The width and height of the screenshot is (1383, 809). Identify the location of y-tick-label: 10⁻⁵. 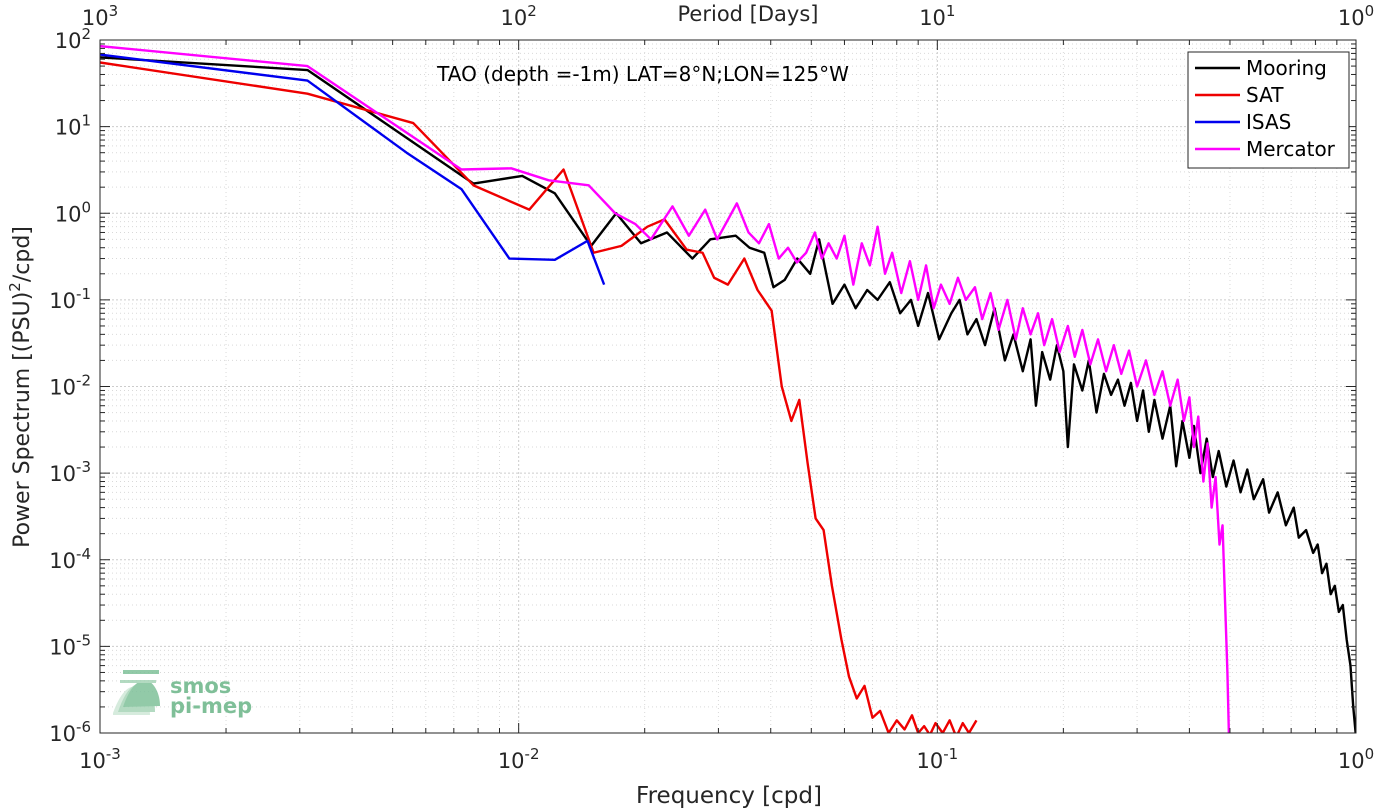
(70, 645).